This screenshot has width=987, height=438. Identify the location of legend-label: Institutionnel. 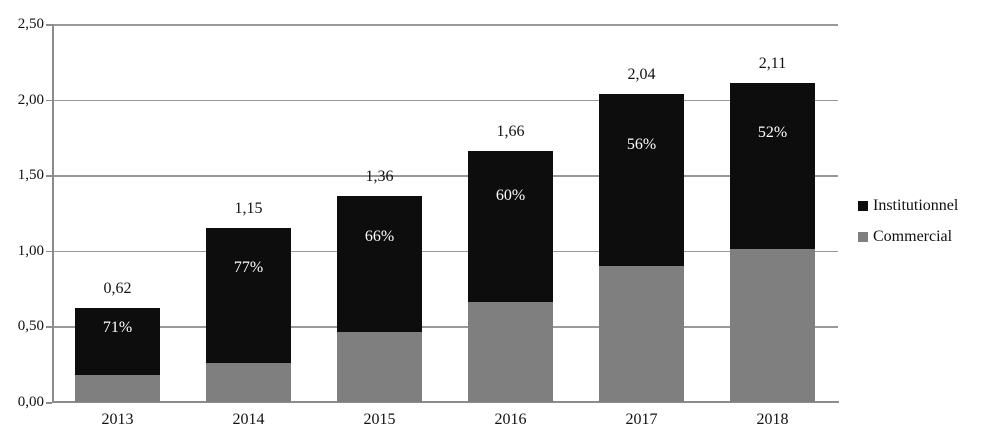
(916, 205).